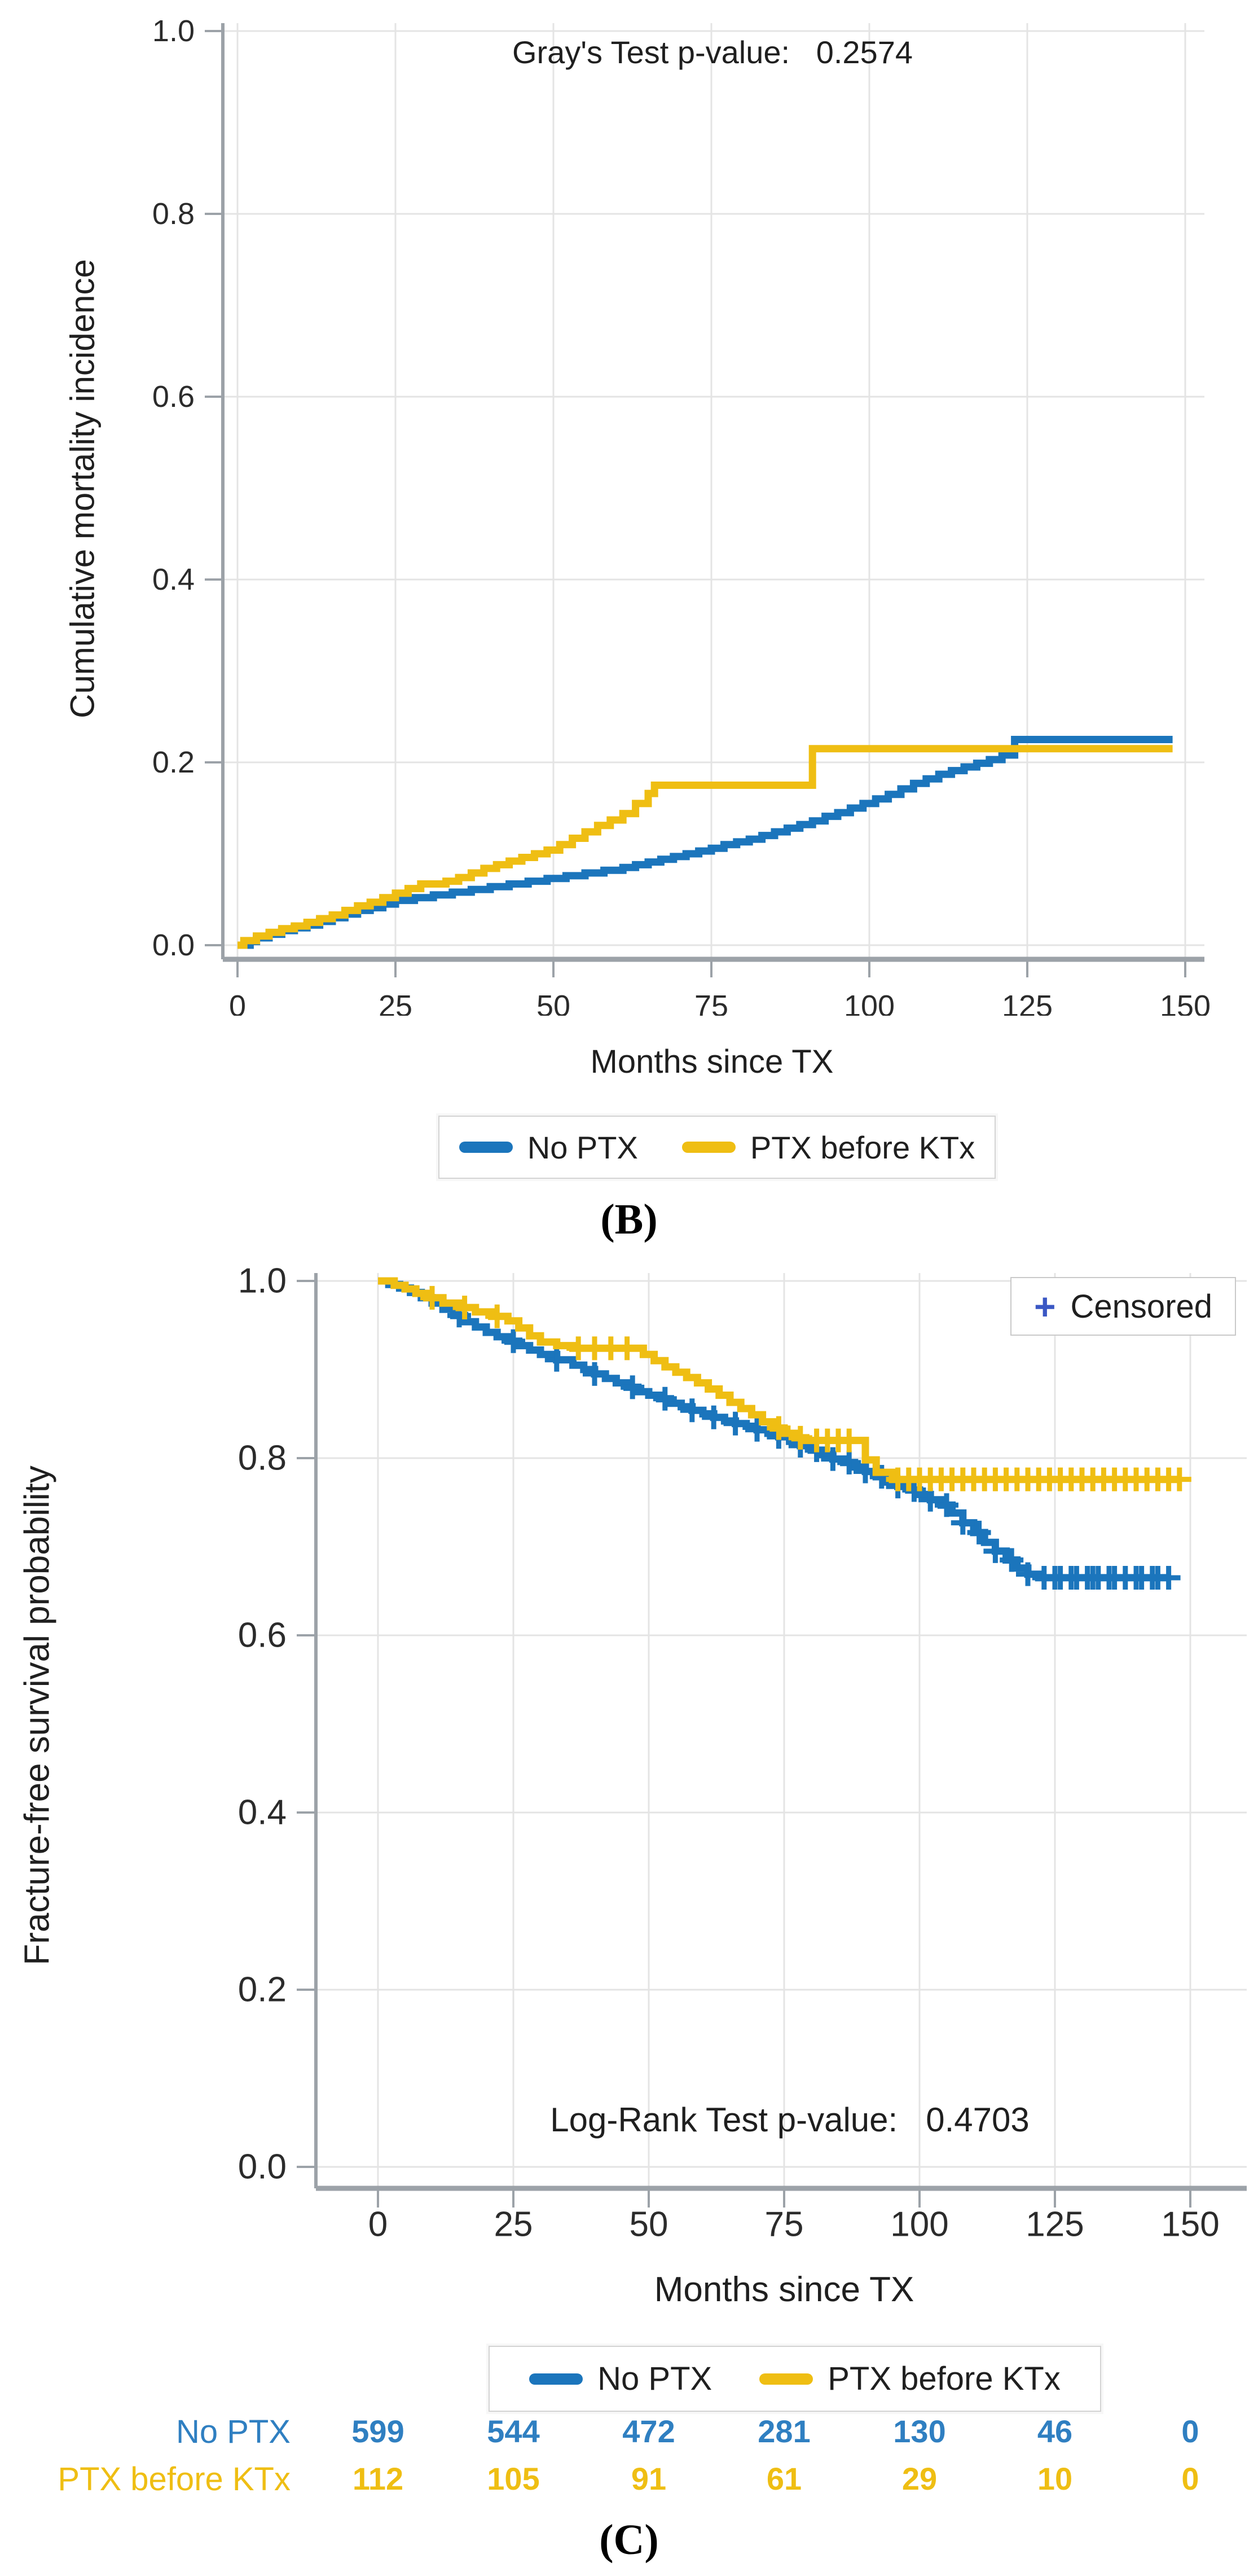 The height and width of the screenshot is (2576, 1258). I want to click on at-risk-count: 29, so click(919, 2478).